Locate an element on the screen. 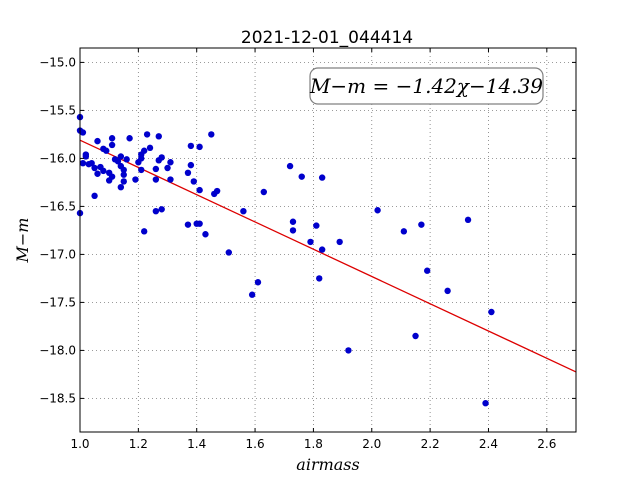  y-tick-label: −17.5 is located at coordinates (57, 302).